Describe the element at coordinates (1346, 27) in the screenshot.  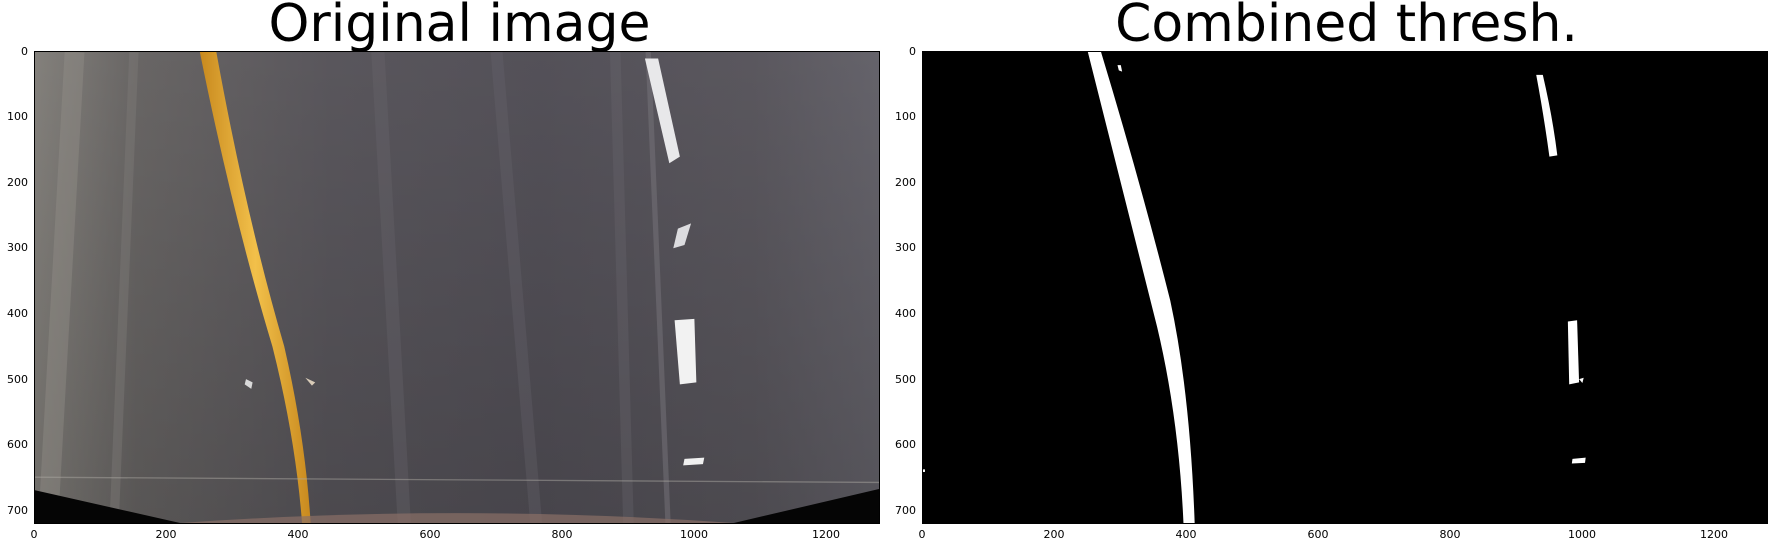
I see `panel-title-threshold: Combined thresh.` at that location.